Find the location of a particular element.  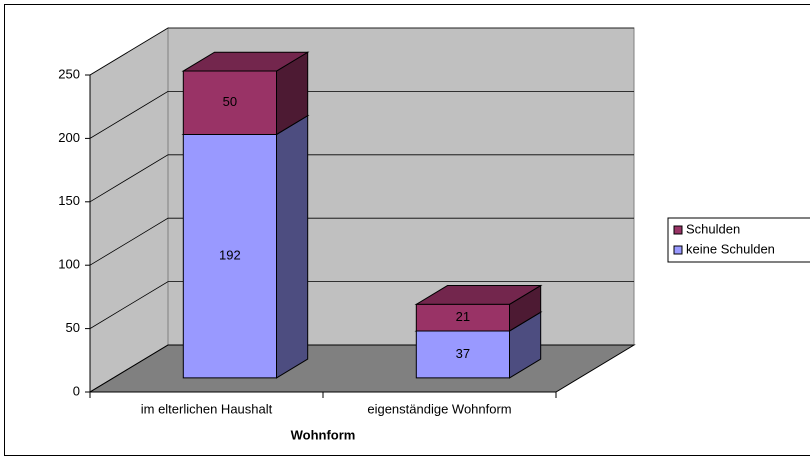

x-tick-label: eigenständige Wohnform is located at coordinates (439, 408).